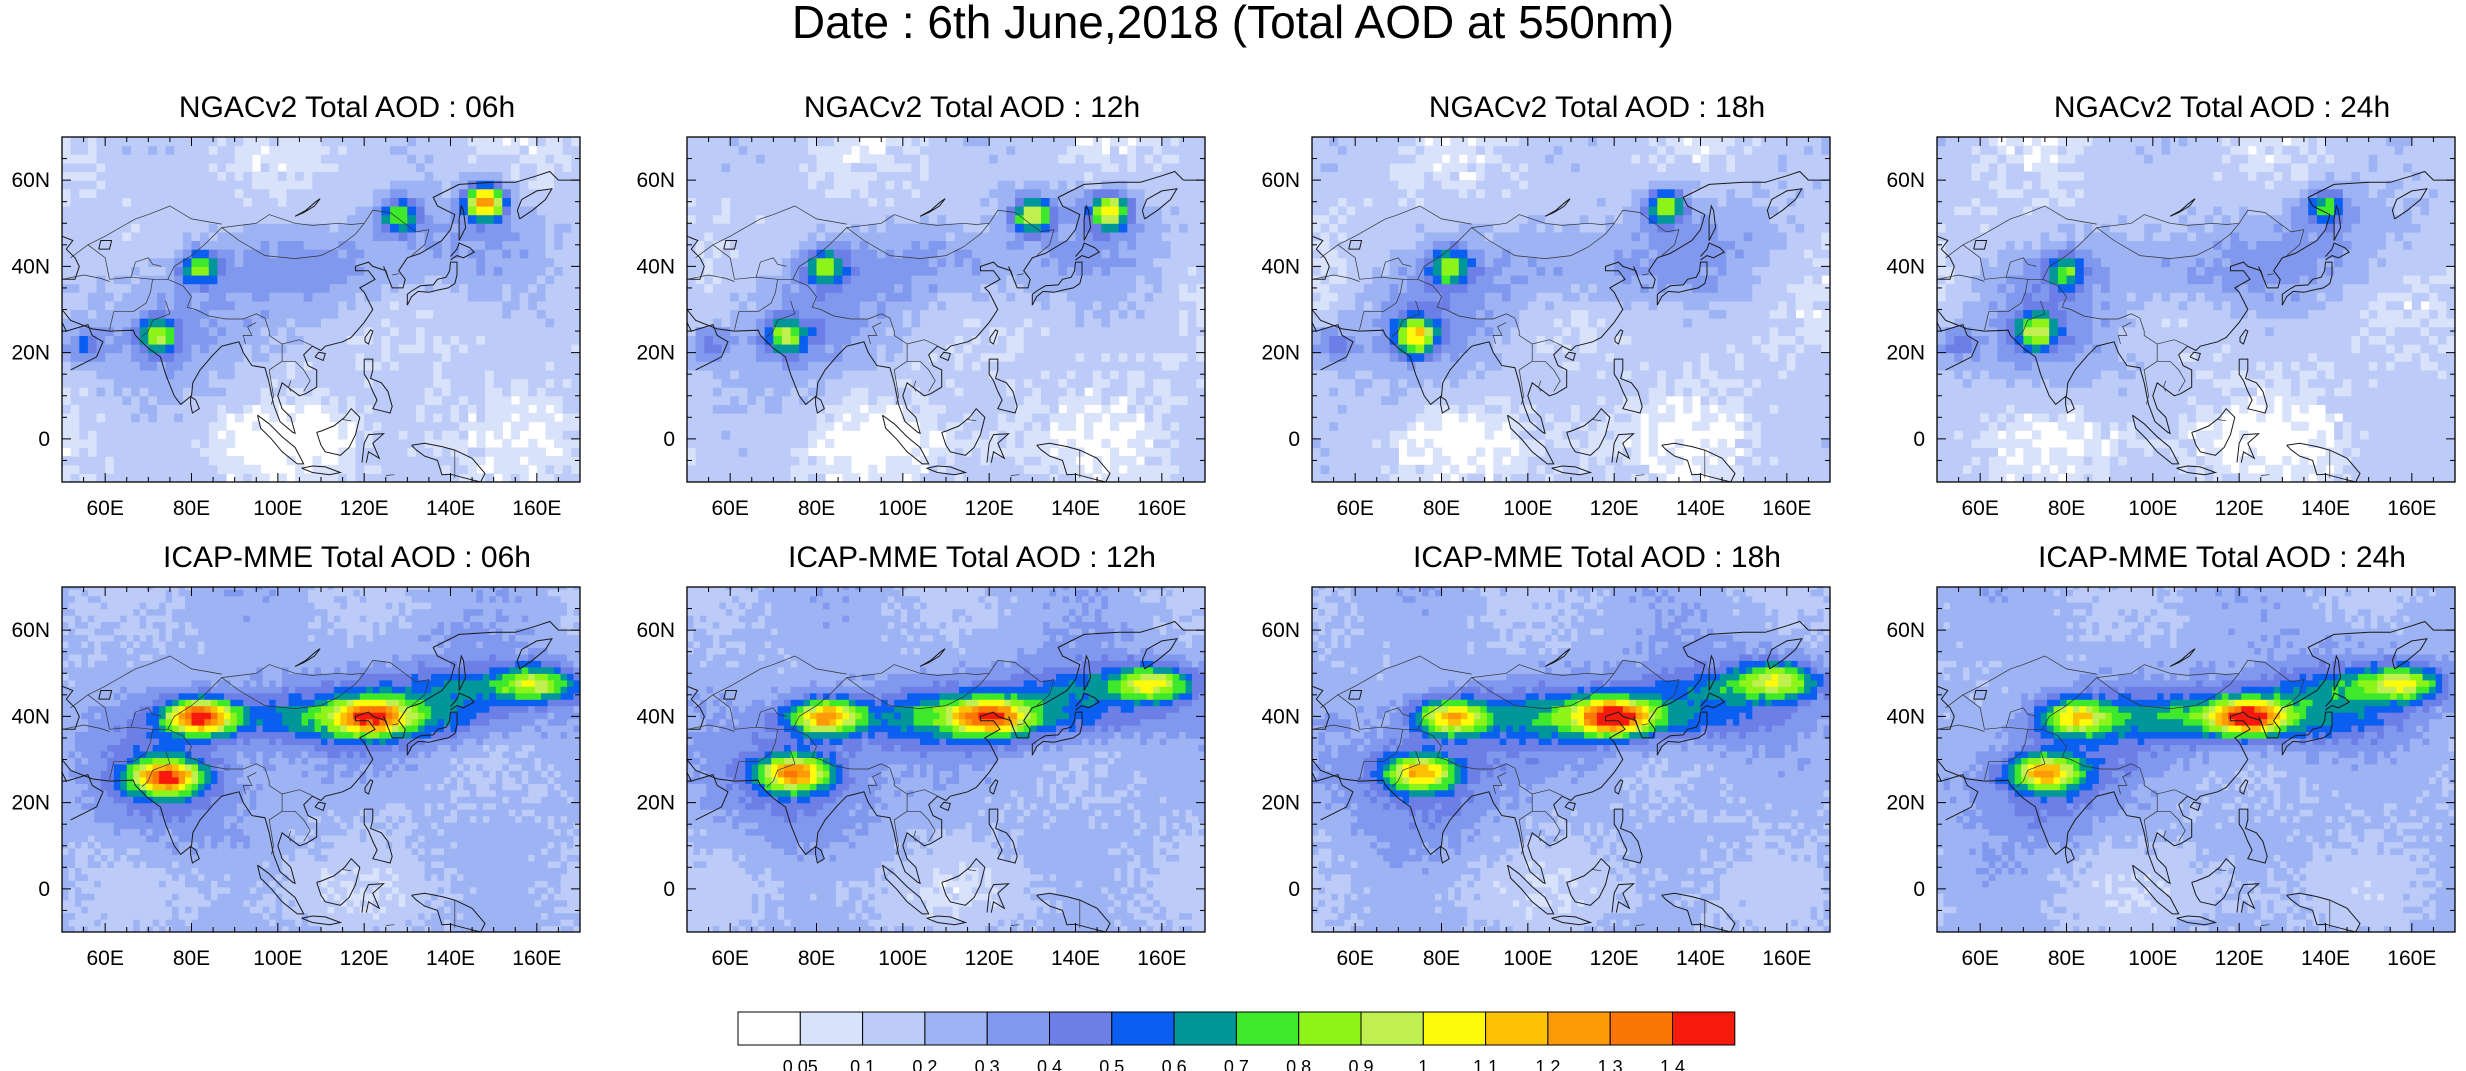  Describe the element at coordinates (989, 508) in the screenshot. I see `x-tick-label: 120E` at that location.